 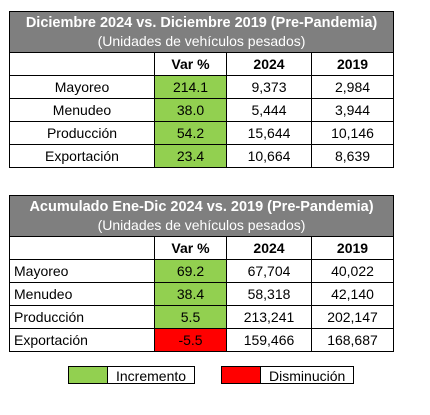 What do you see at coordinates (190, 133) in the screenshot?
I see `var-cell: 54.2` at bounding box center [190, 133].